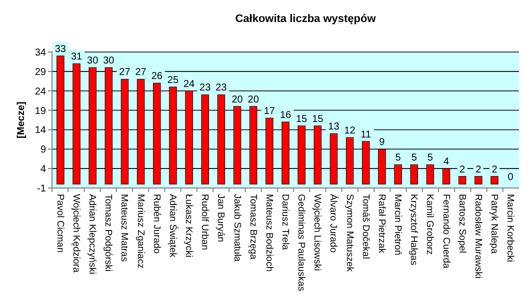 This screenshot has height=307, width=530. Describe the element at coordinates (334, 127) in the screenshot. I see `data-label: 13` at that location.